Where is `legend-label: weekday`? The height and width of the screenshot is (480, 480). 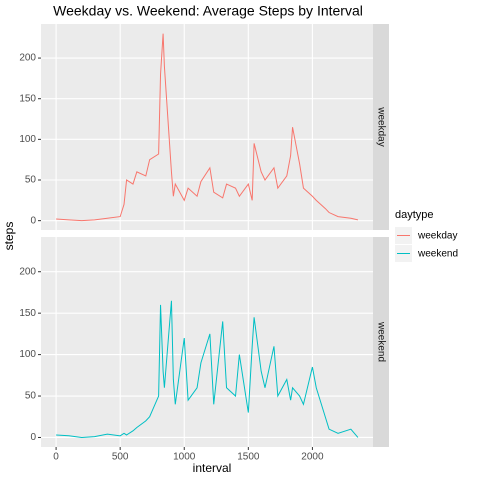 legend-label: weekday is located at coordinates (437, 236).